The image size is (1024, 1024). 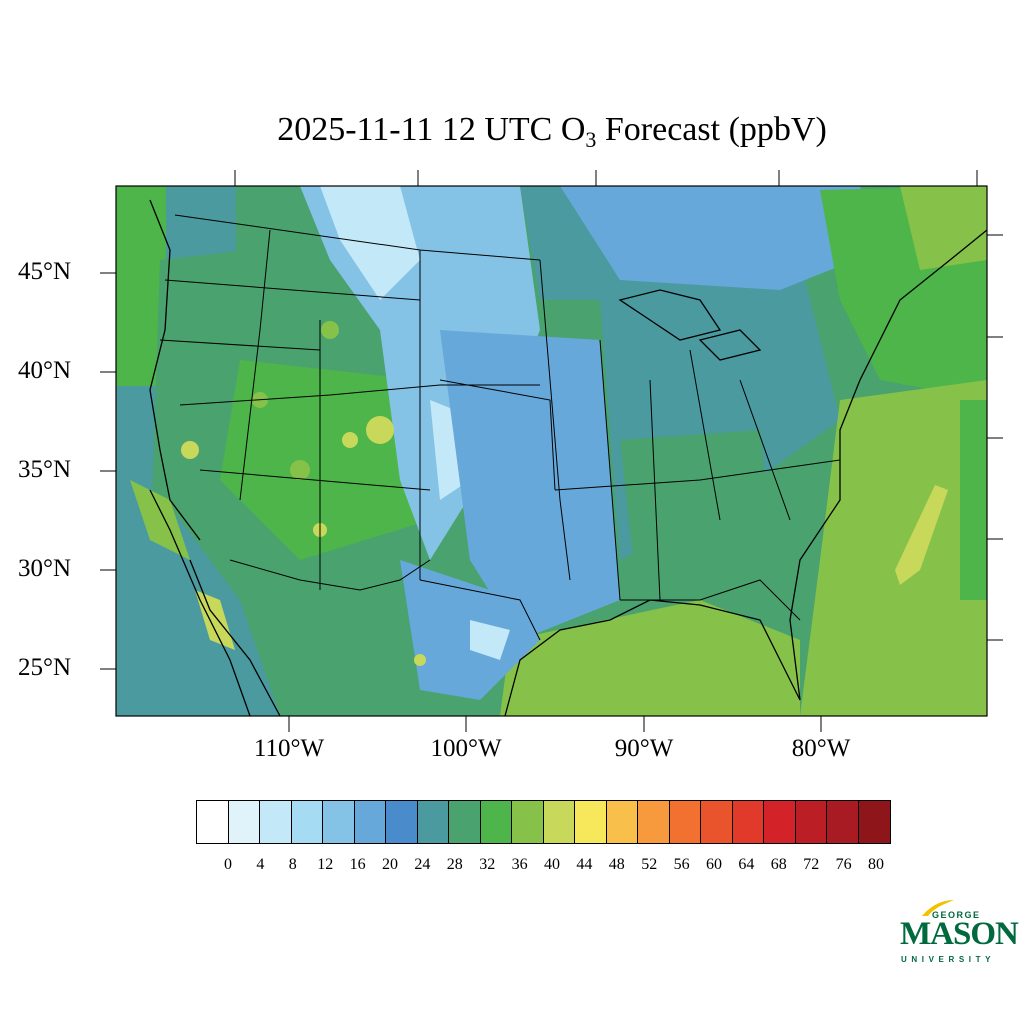 I want to click on colorbar-tick-label: 28, so click(x=454, y=864).